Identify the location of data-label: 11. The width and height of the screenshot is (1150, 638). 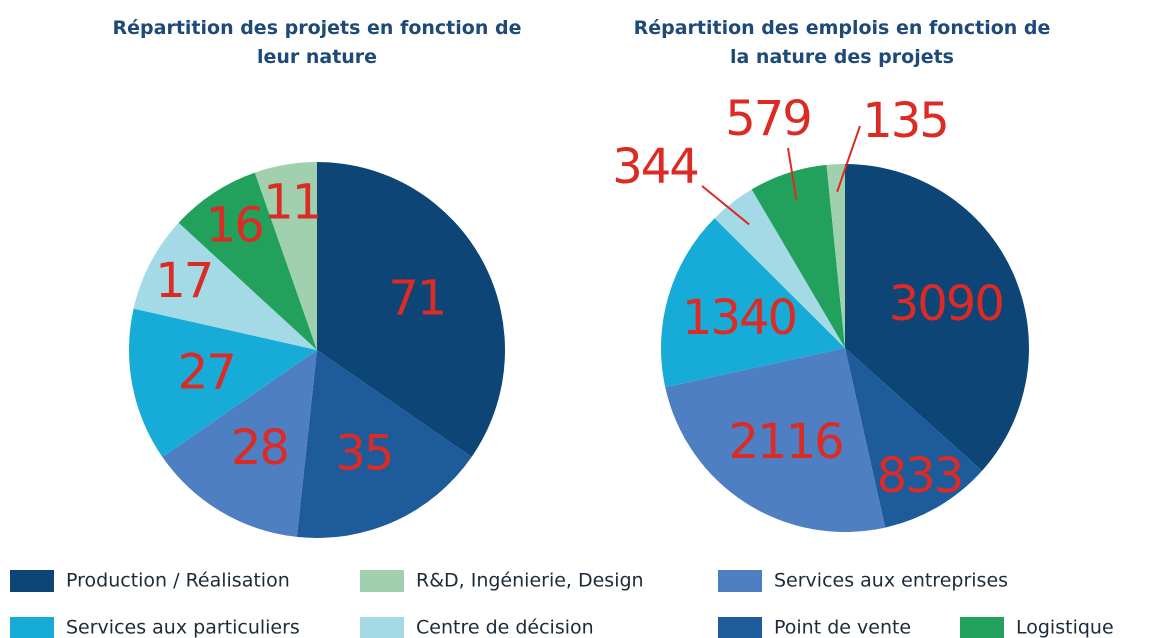
(291, 203).